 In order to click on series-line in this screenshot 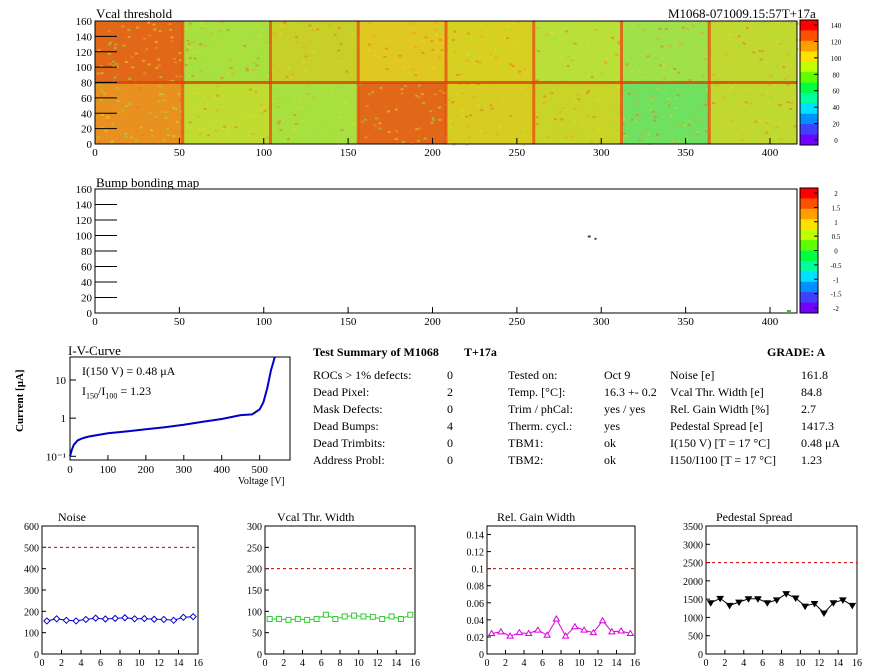, I will do `click(561, 627)`.